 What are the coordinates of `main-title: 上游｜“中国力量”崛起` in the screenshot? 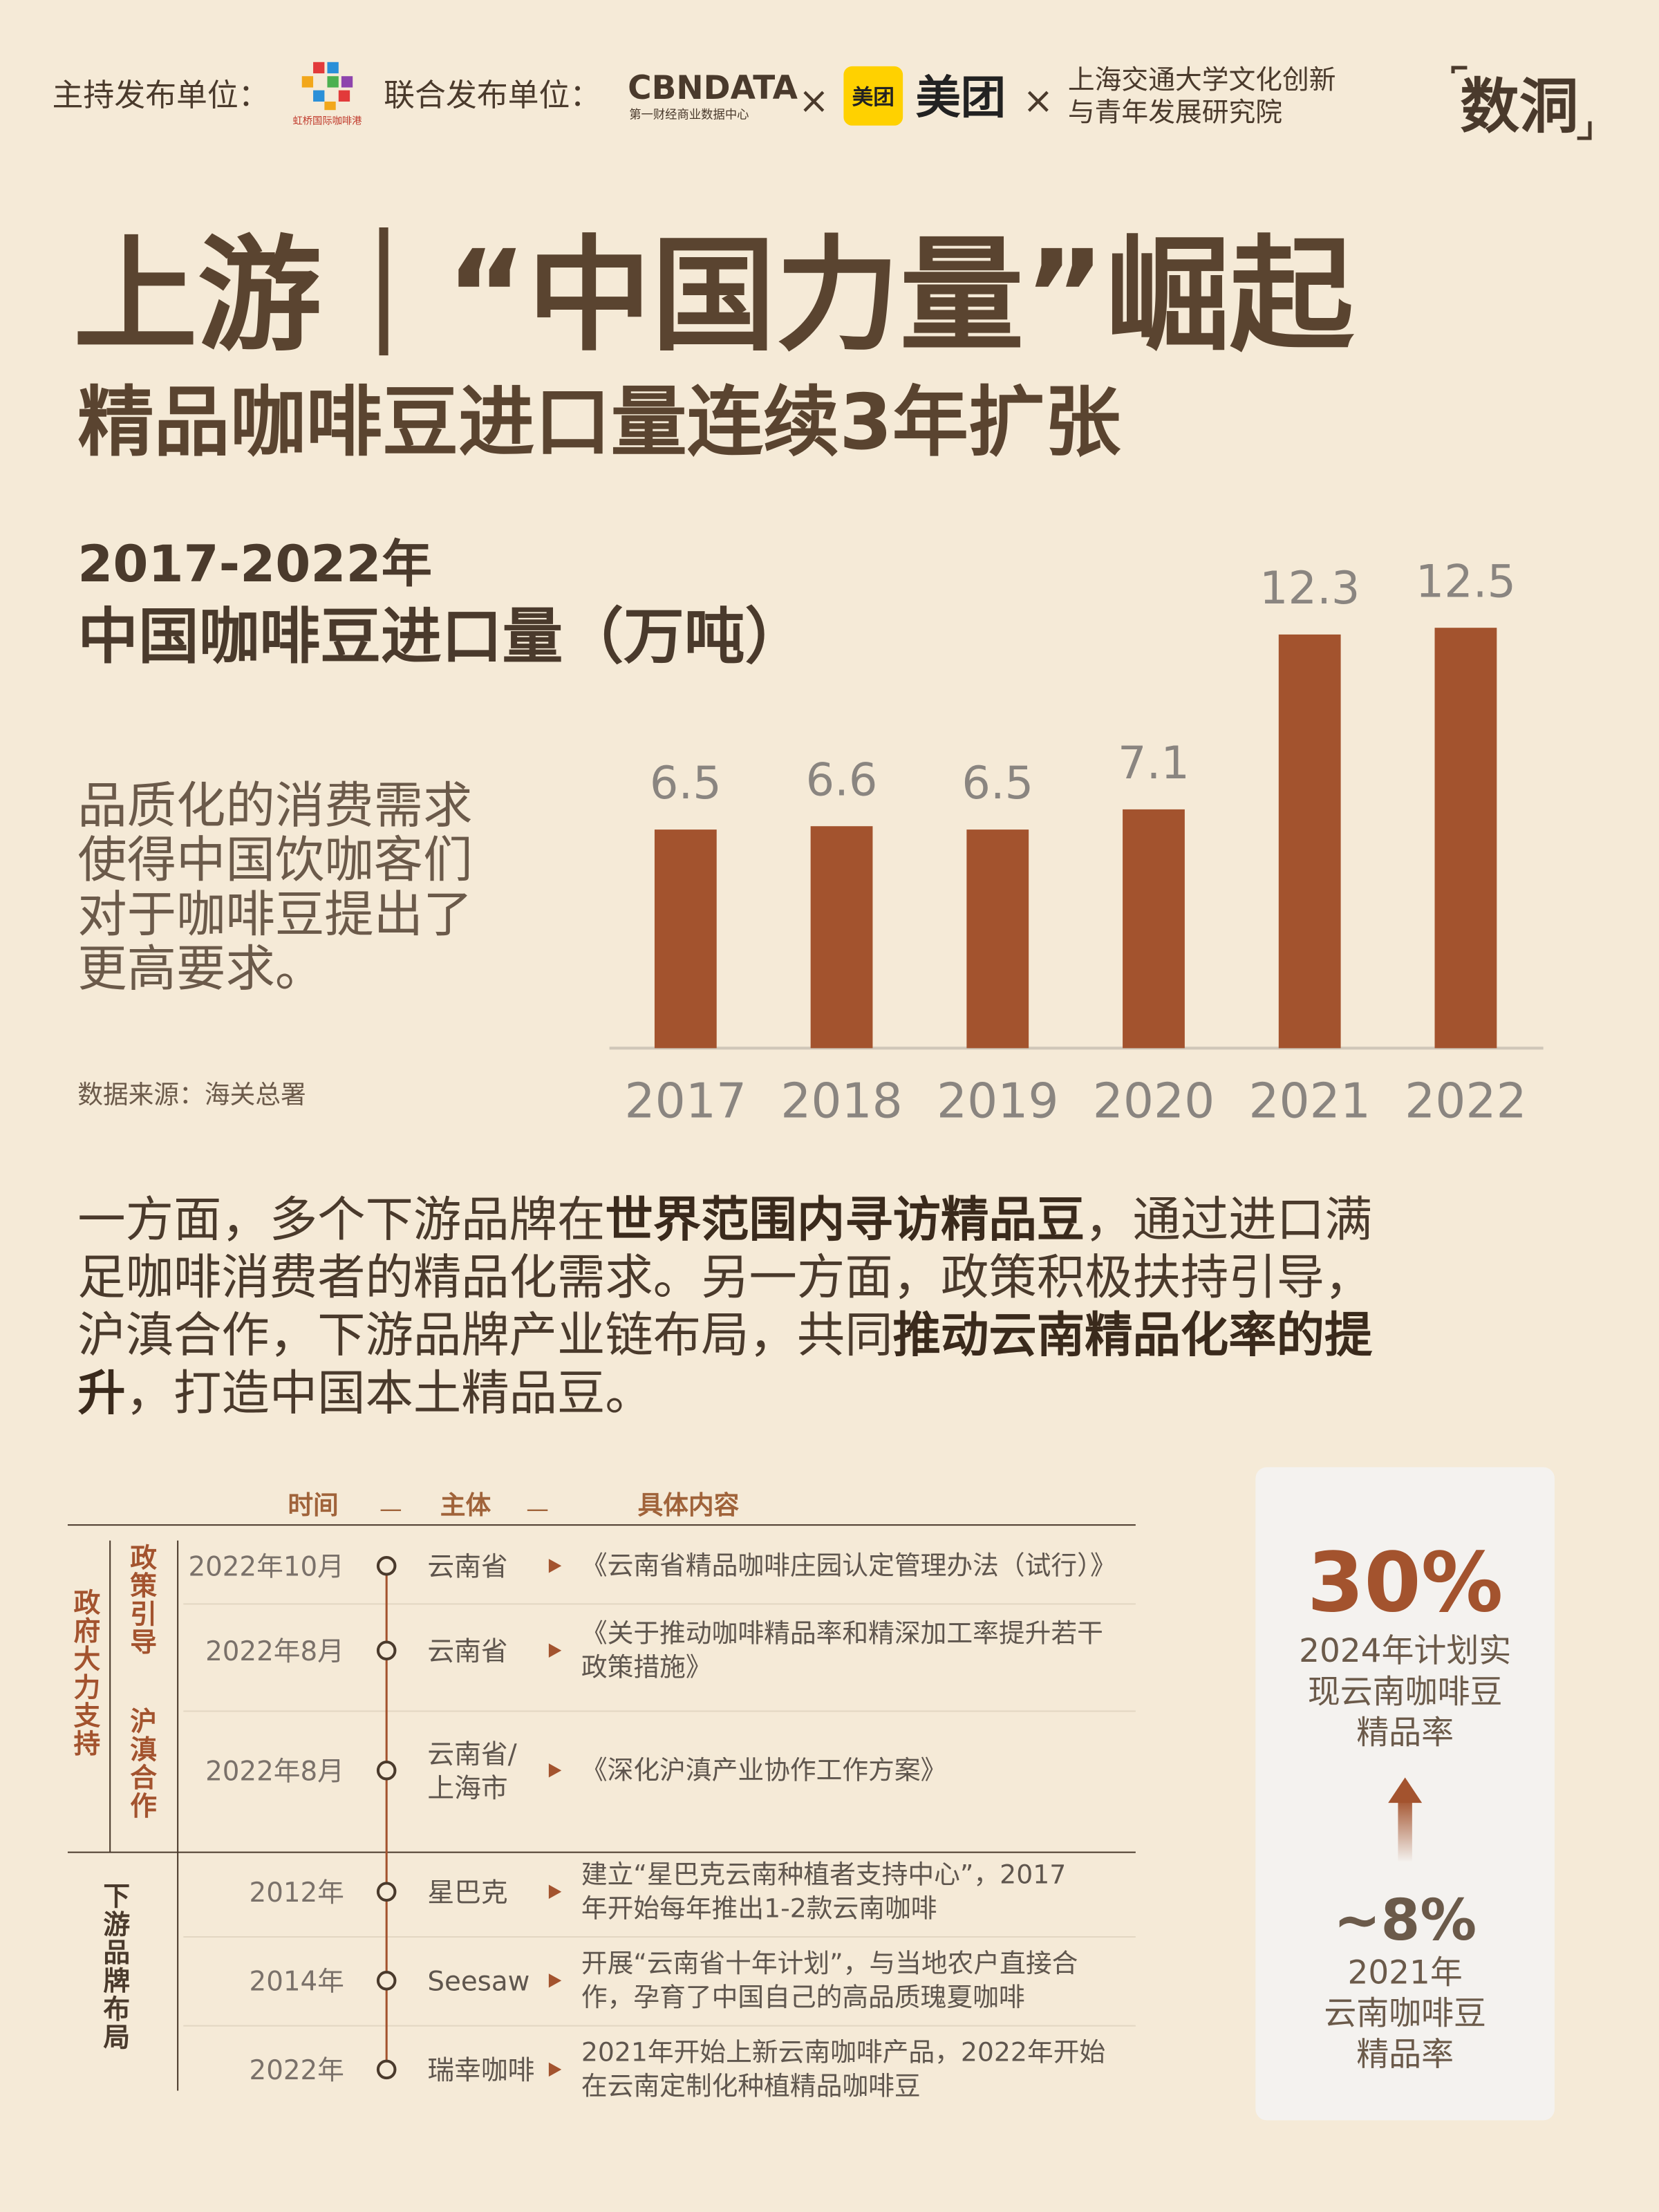 It's located at (714, 296).